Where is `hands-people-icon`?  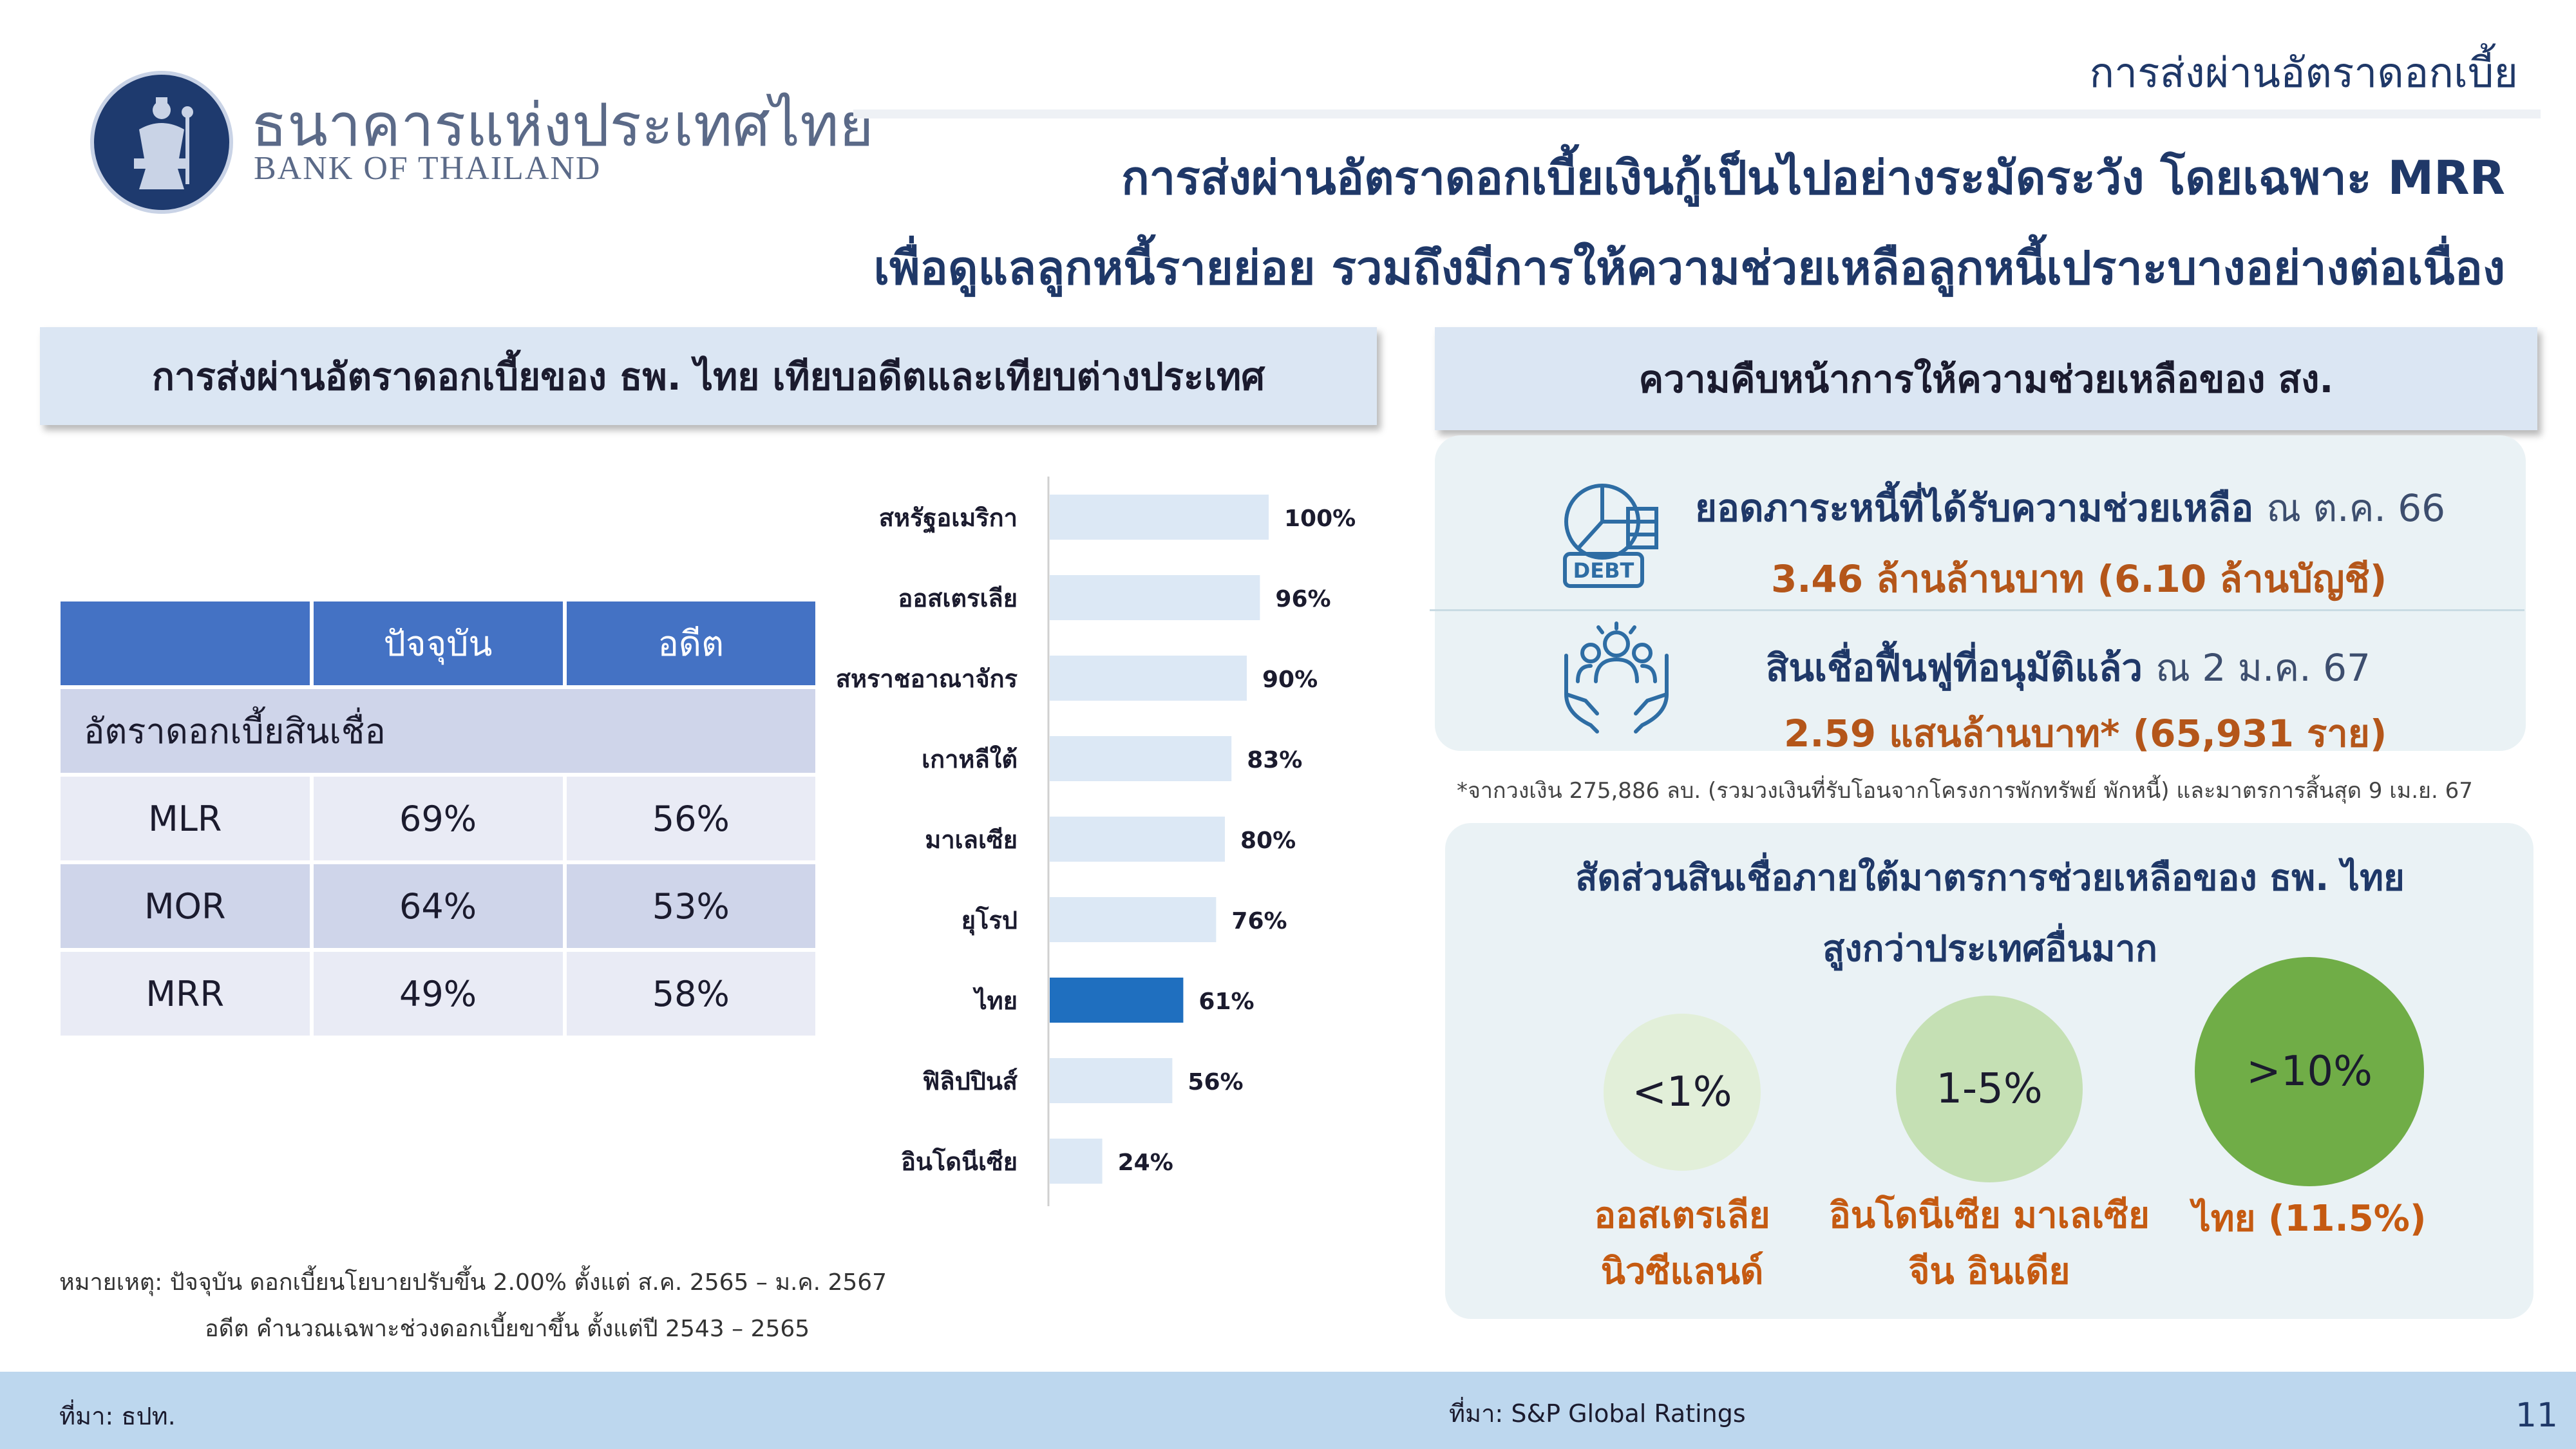
hands-people-icon is located at coordinates (1616, 678).